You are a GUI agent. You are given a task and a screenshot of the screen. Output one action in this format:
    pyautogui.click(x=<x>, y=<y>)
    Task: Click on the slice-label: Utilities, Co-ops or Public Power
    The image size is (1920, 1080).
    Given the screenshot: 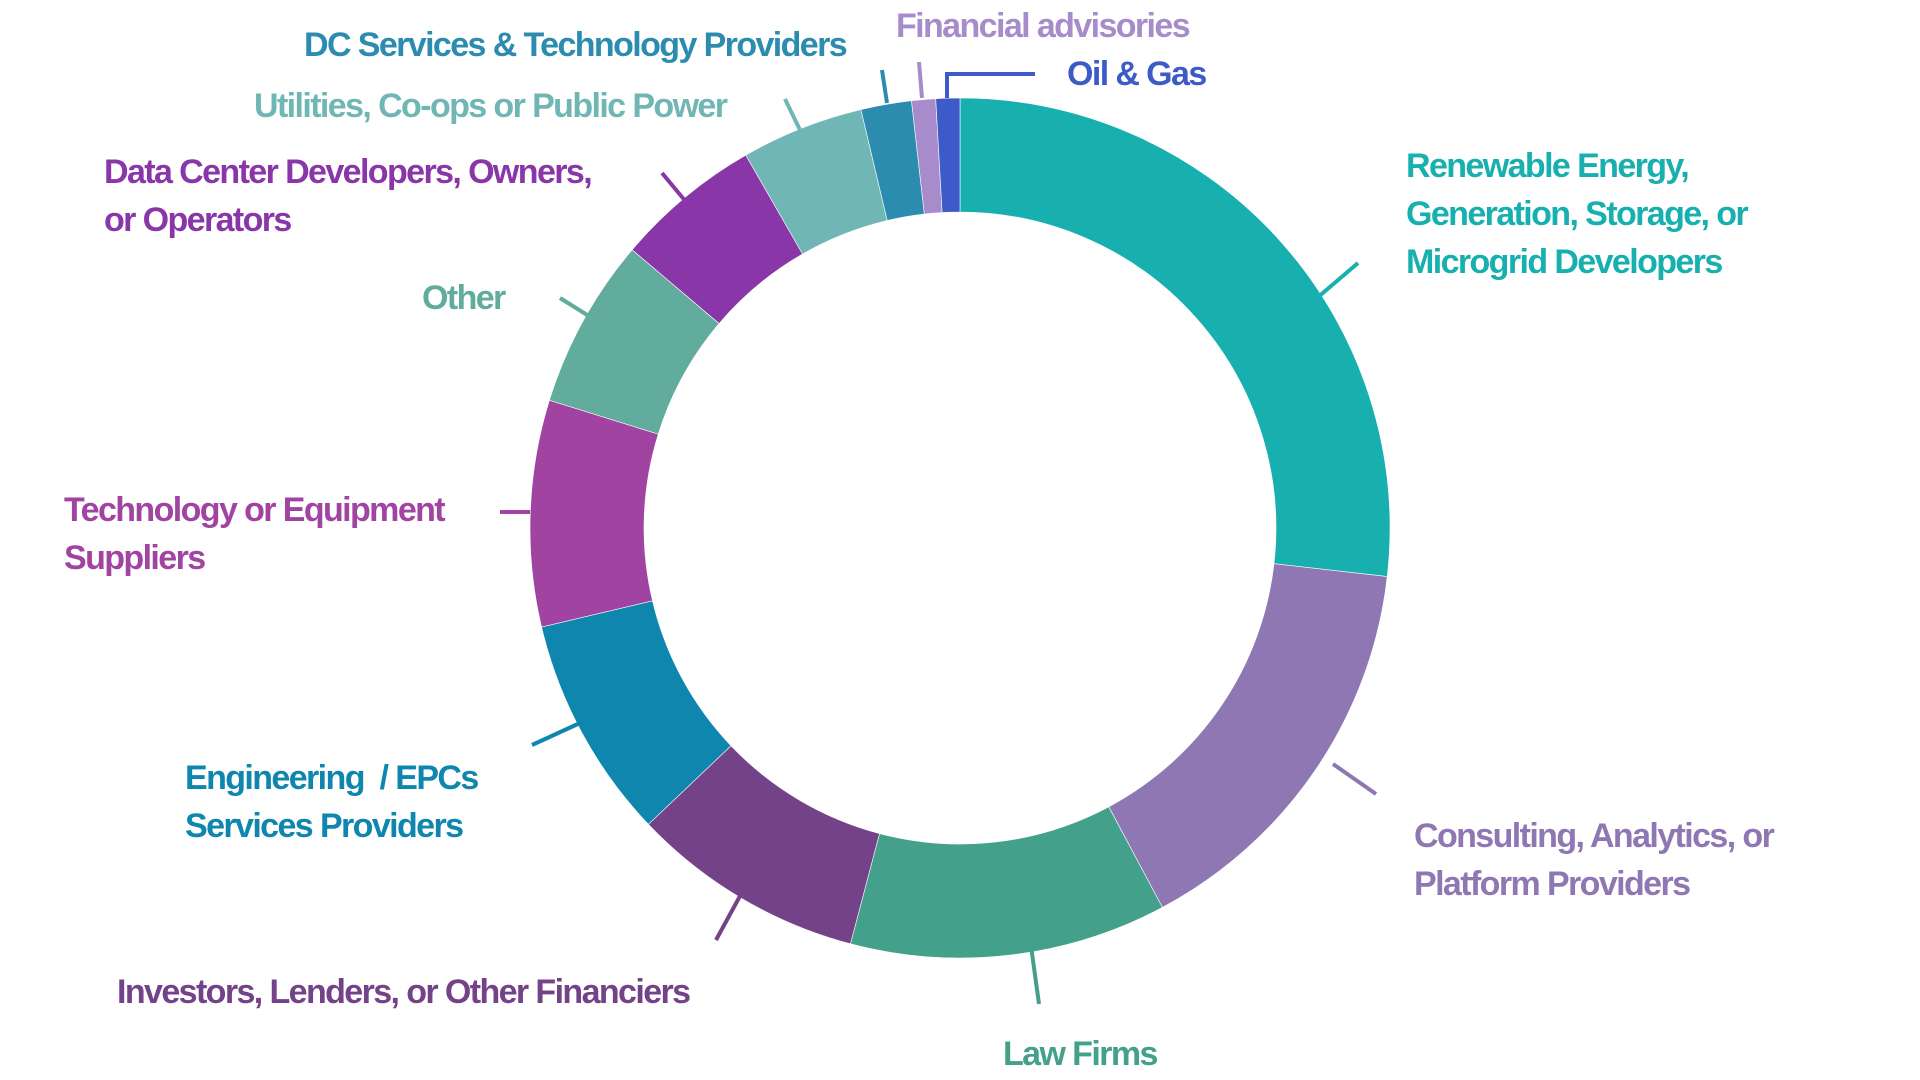 What is the action you would take?
    pyautogui.click(x=491, y=106)
    